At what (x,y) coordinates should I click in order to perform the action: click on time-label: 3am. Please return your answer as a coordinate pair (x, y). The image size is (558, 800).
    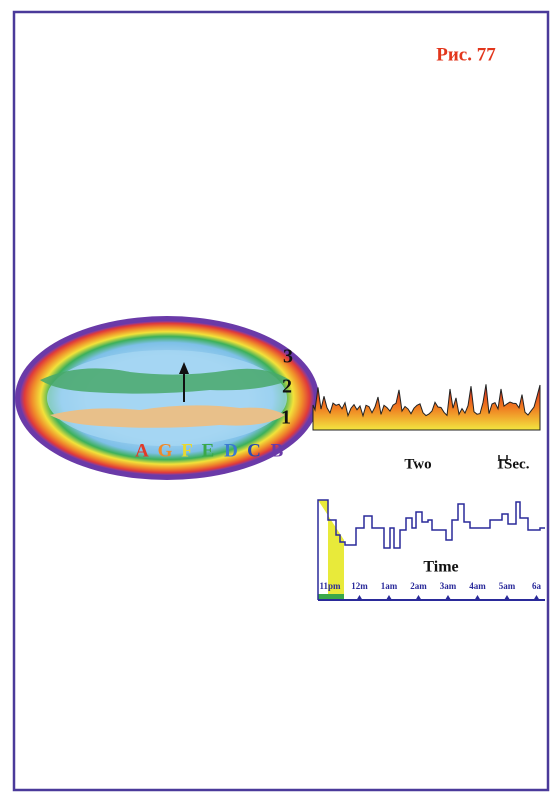
    Looking at the image, I should click on (448, 586).